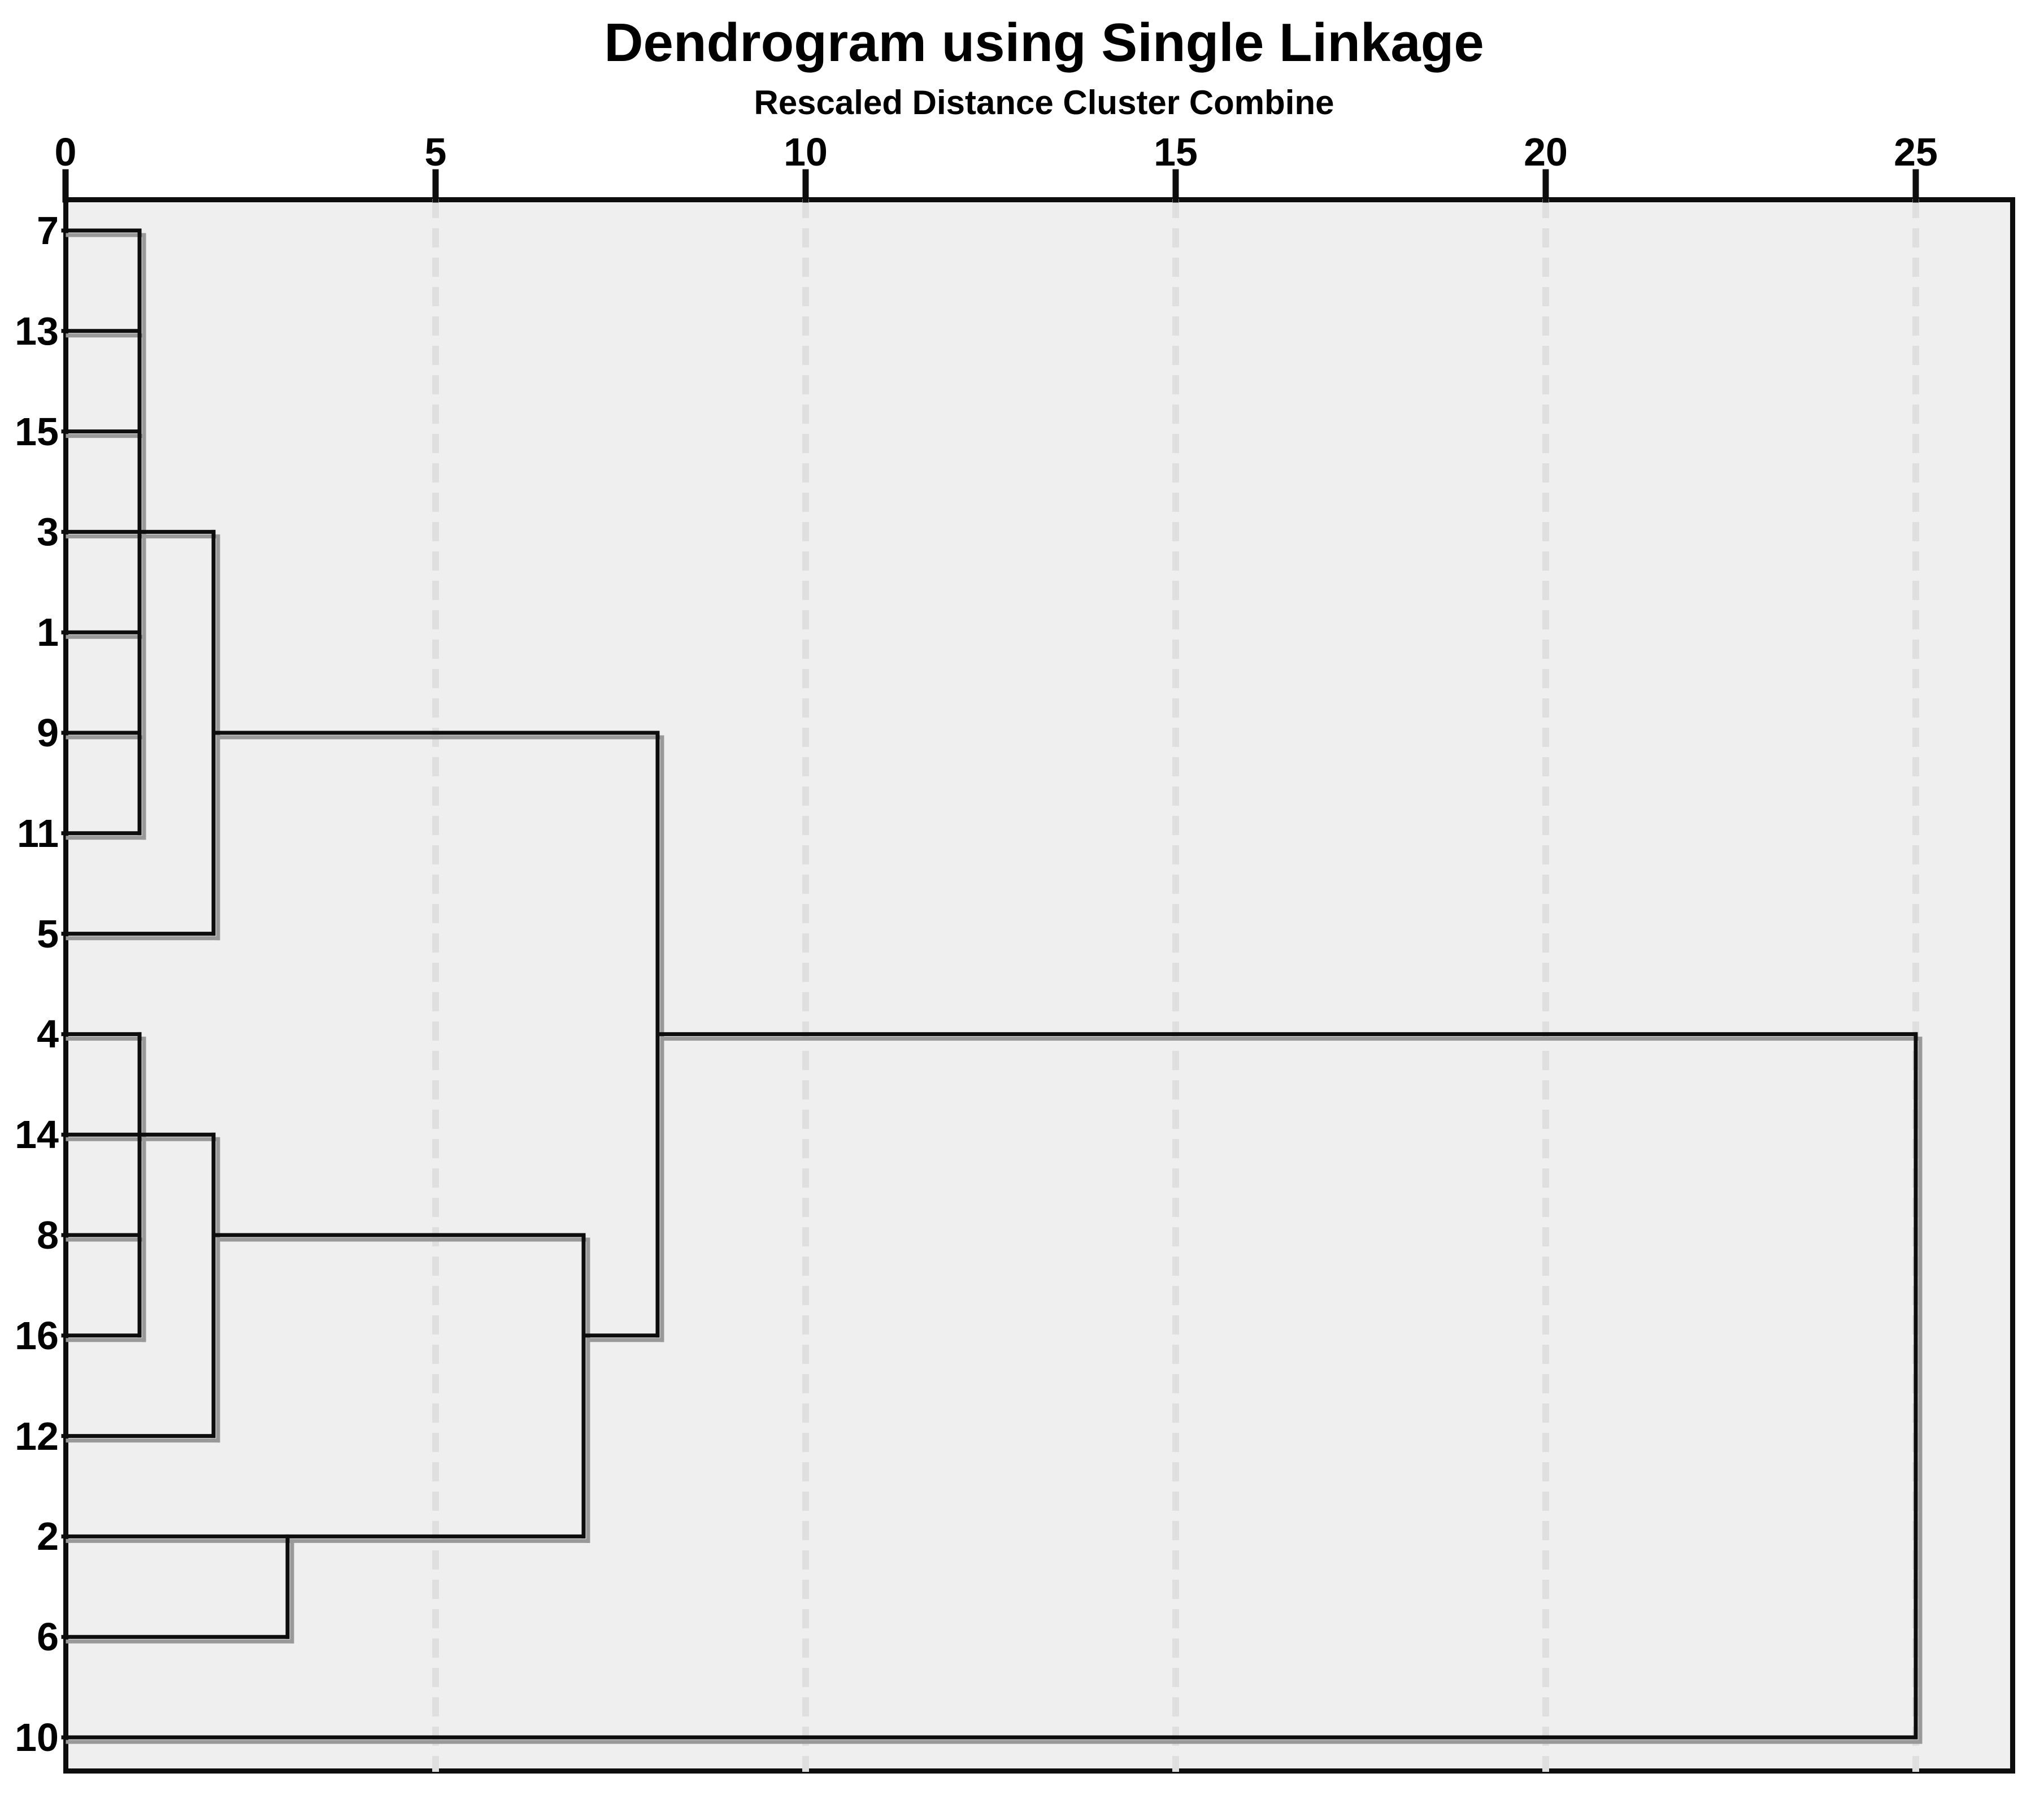 The height and width of the screenshot is (1795, 2044). What do you see at coordinates (37, 330) in the screenshot?
I see `leaf-label-13: 13` at bounding box center [37, 330].